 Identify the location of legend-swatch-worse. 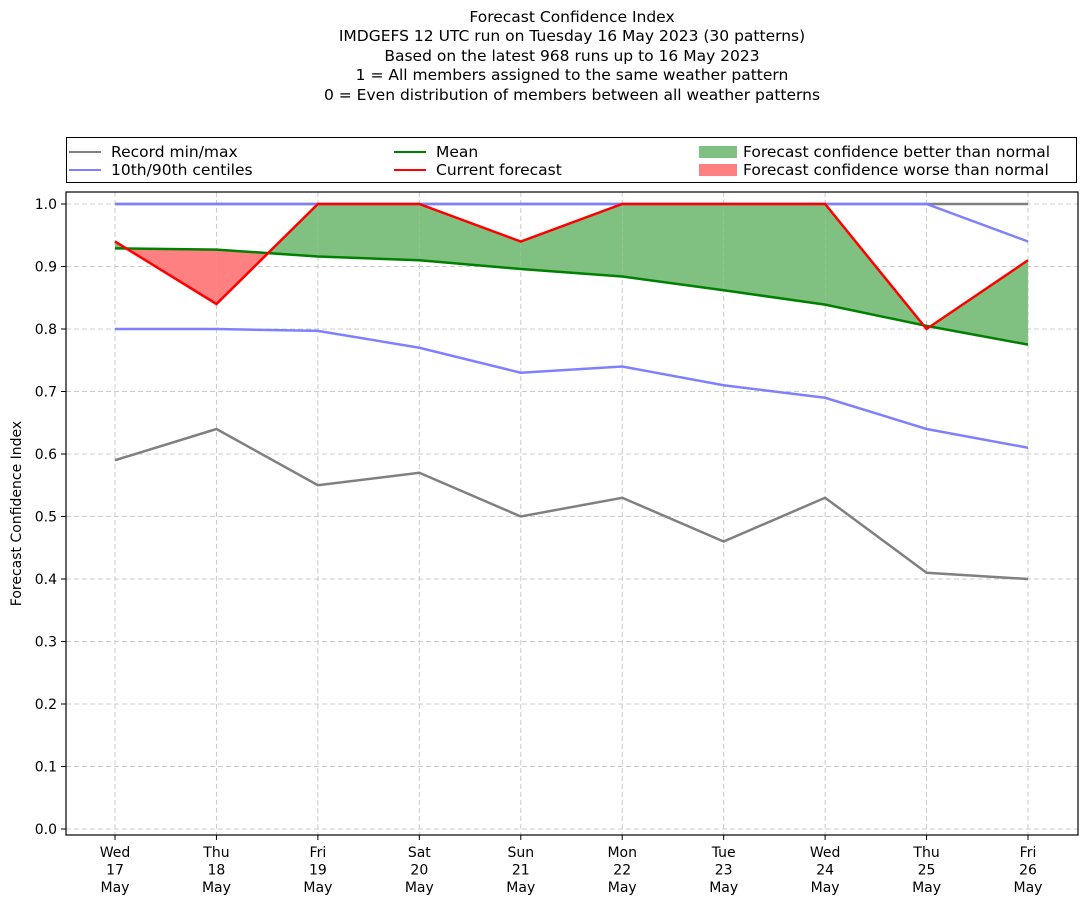
(718, 170).